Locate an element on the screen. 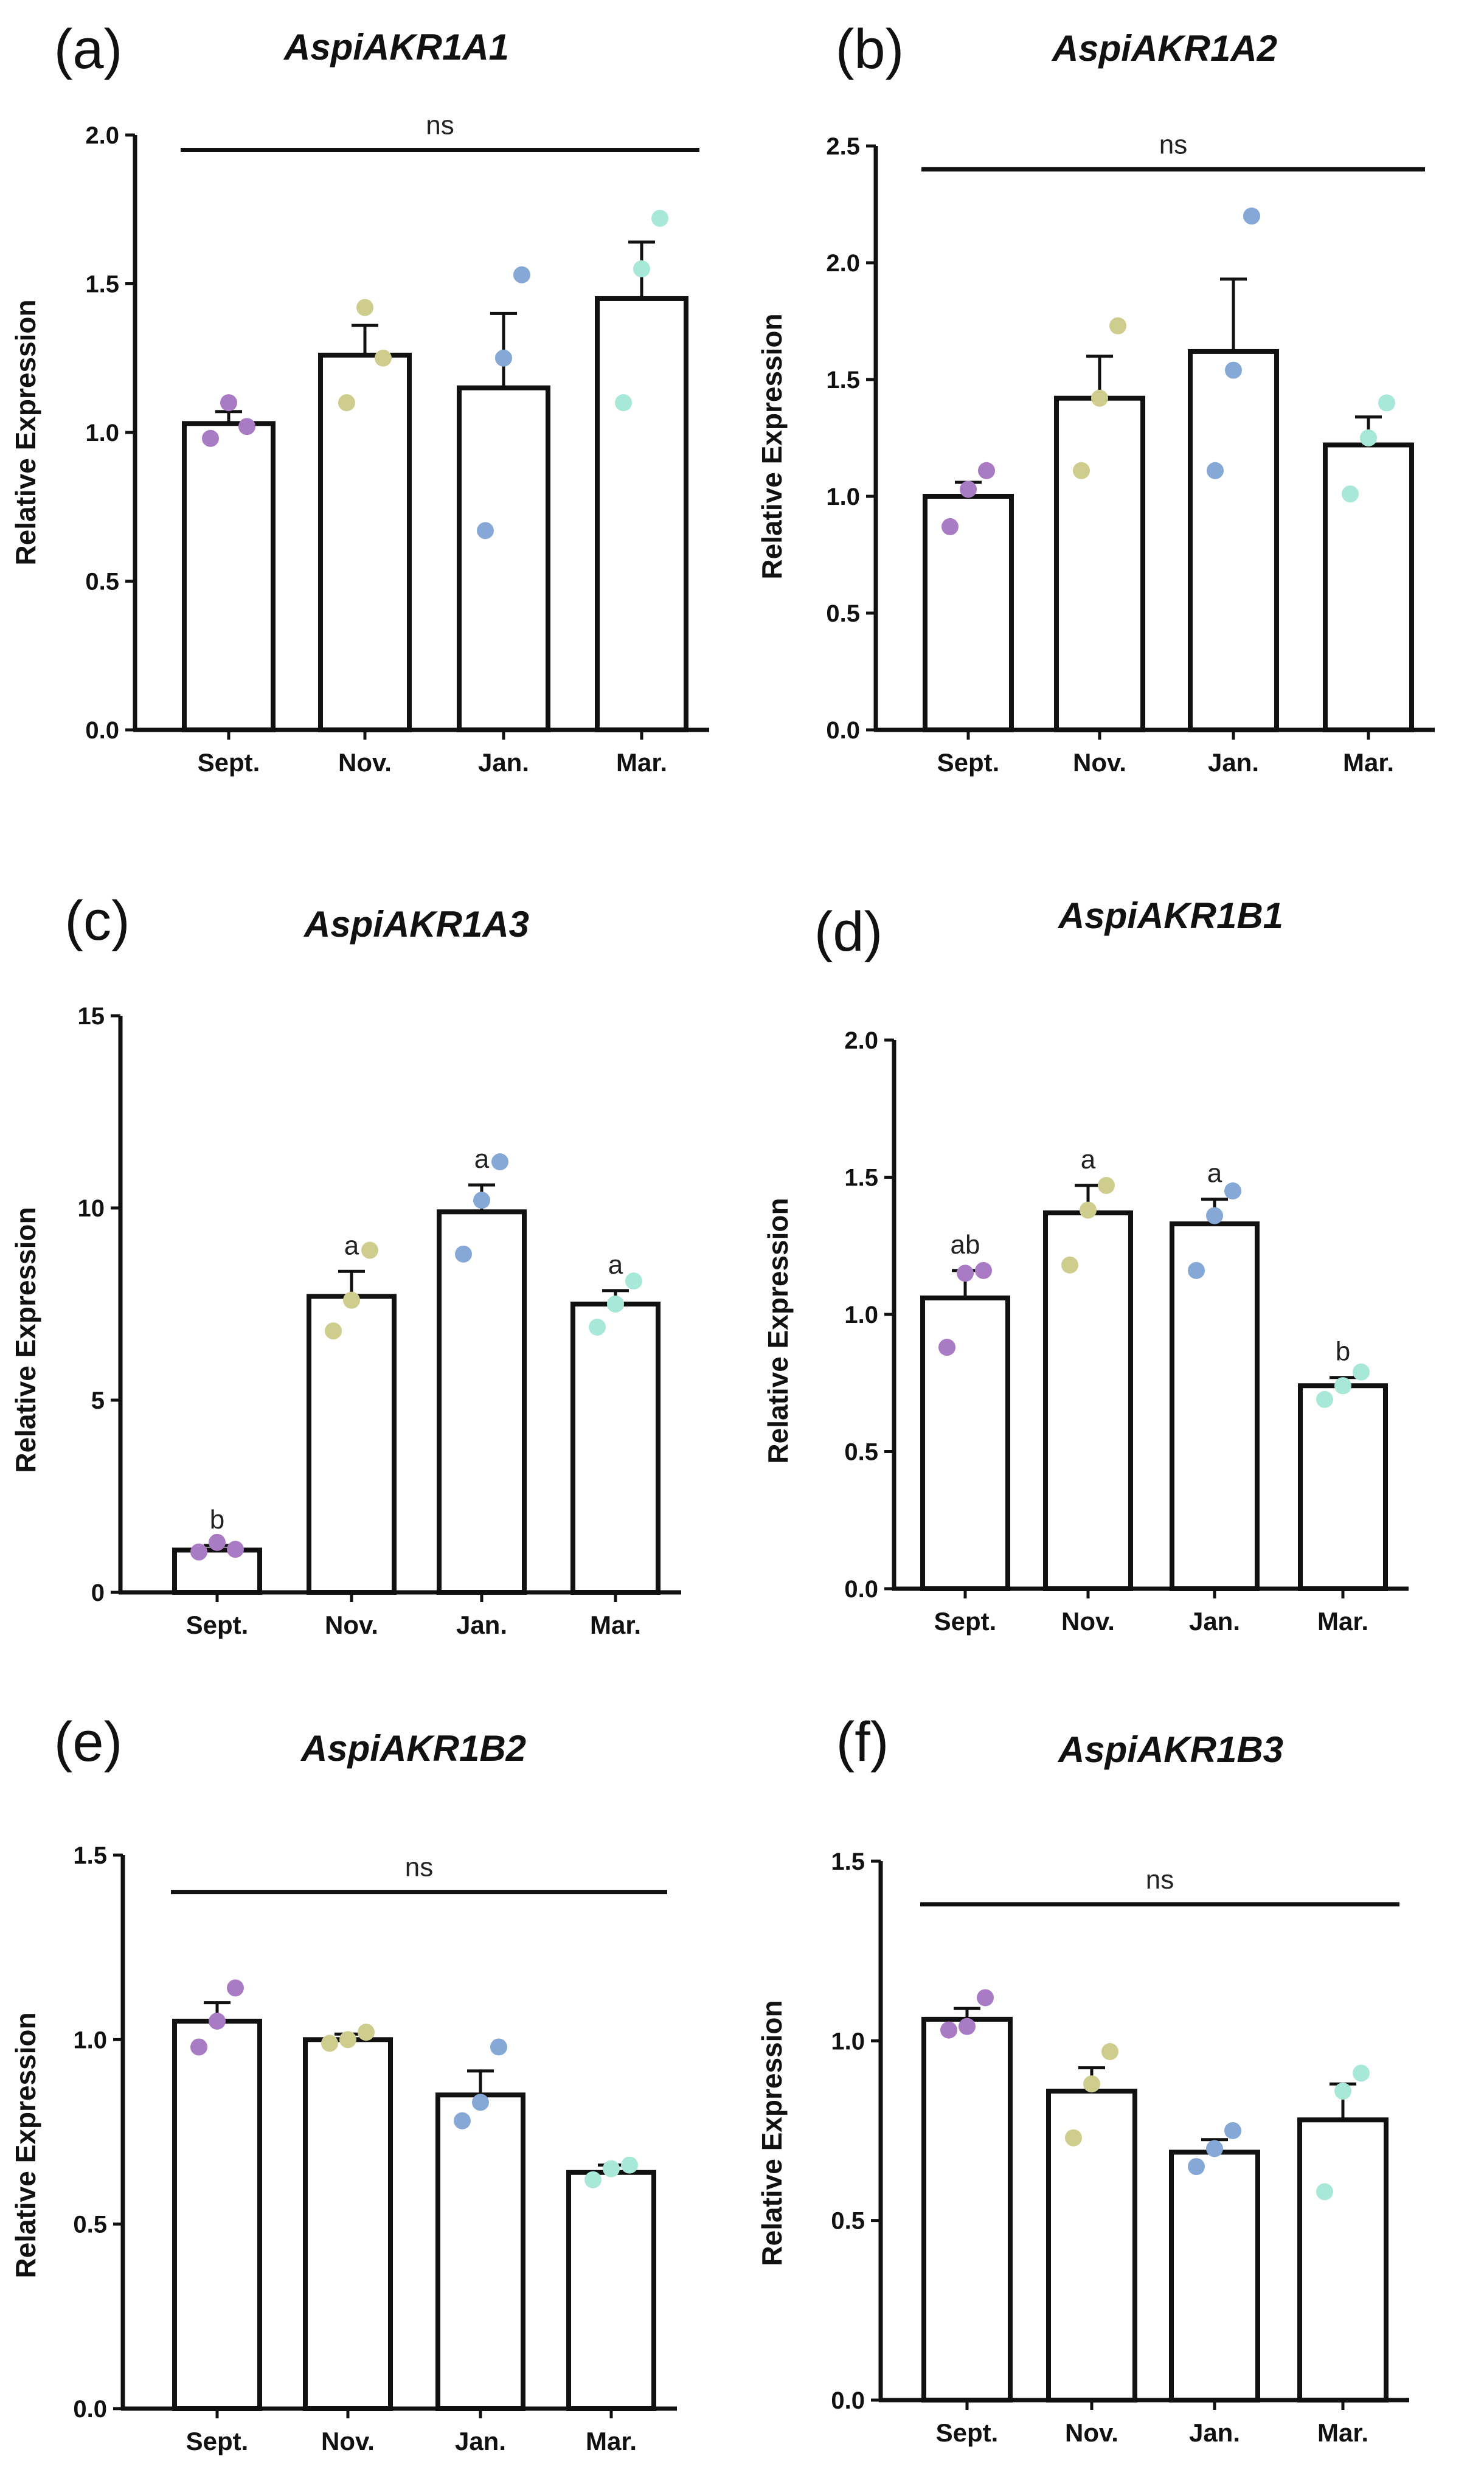 The height and width of the screenshot is (2467, 1484). chart-title: AspiAKR1A3 is located at coordinates (416, 925).